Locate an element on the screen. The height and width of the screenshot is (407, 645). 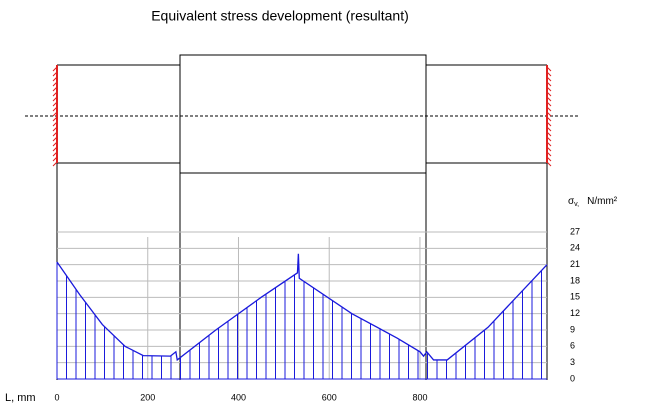
x-axis-label: L, mm is located at coordinates (20, 398).